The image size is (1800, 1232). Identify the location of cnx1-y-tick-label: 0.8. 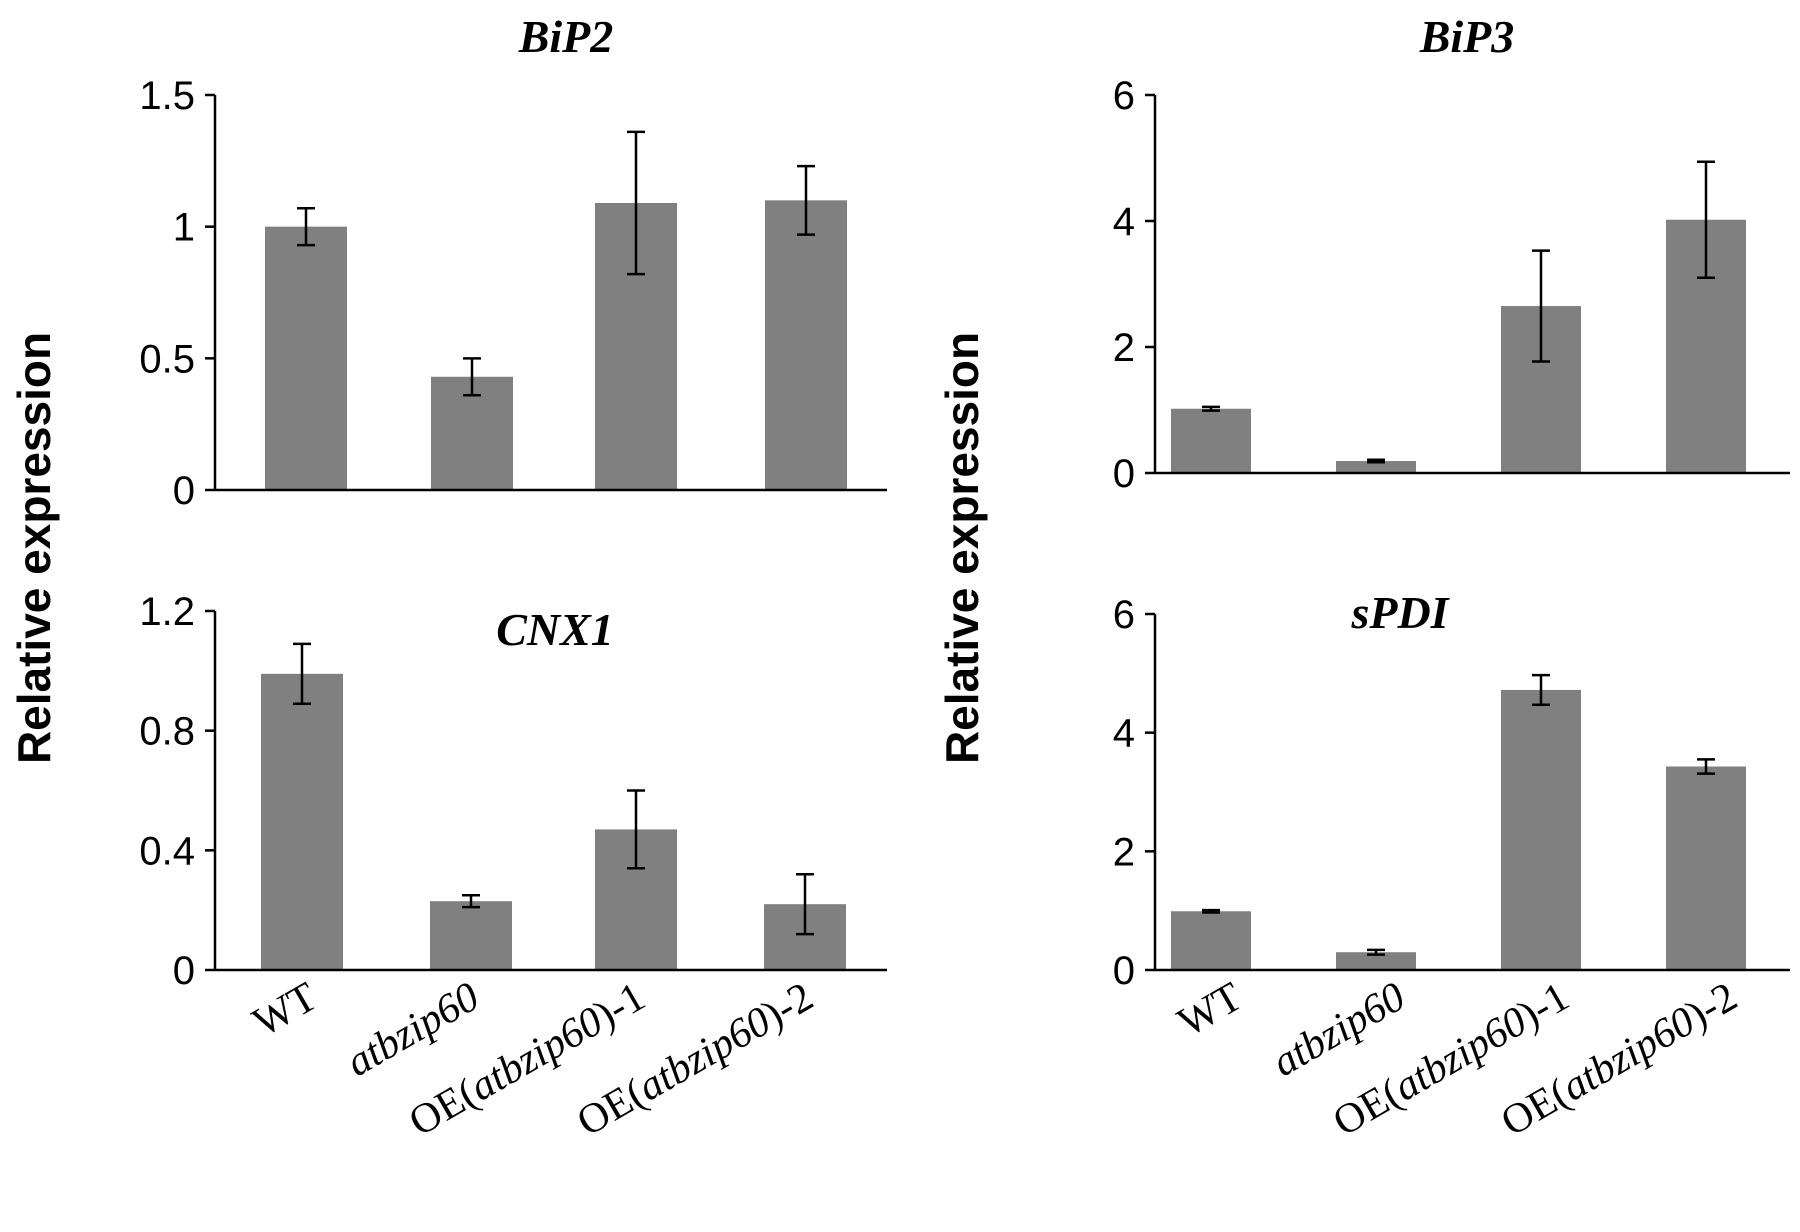
(167, 732).